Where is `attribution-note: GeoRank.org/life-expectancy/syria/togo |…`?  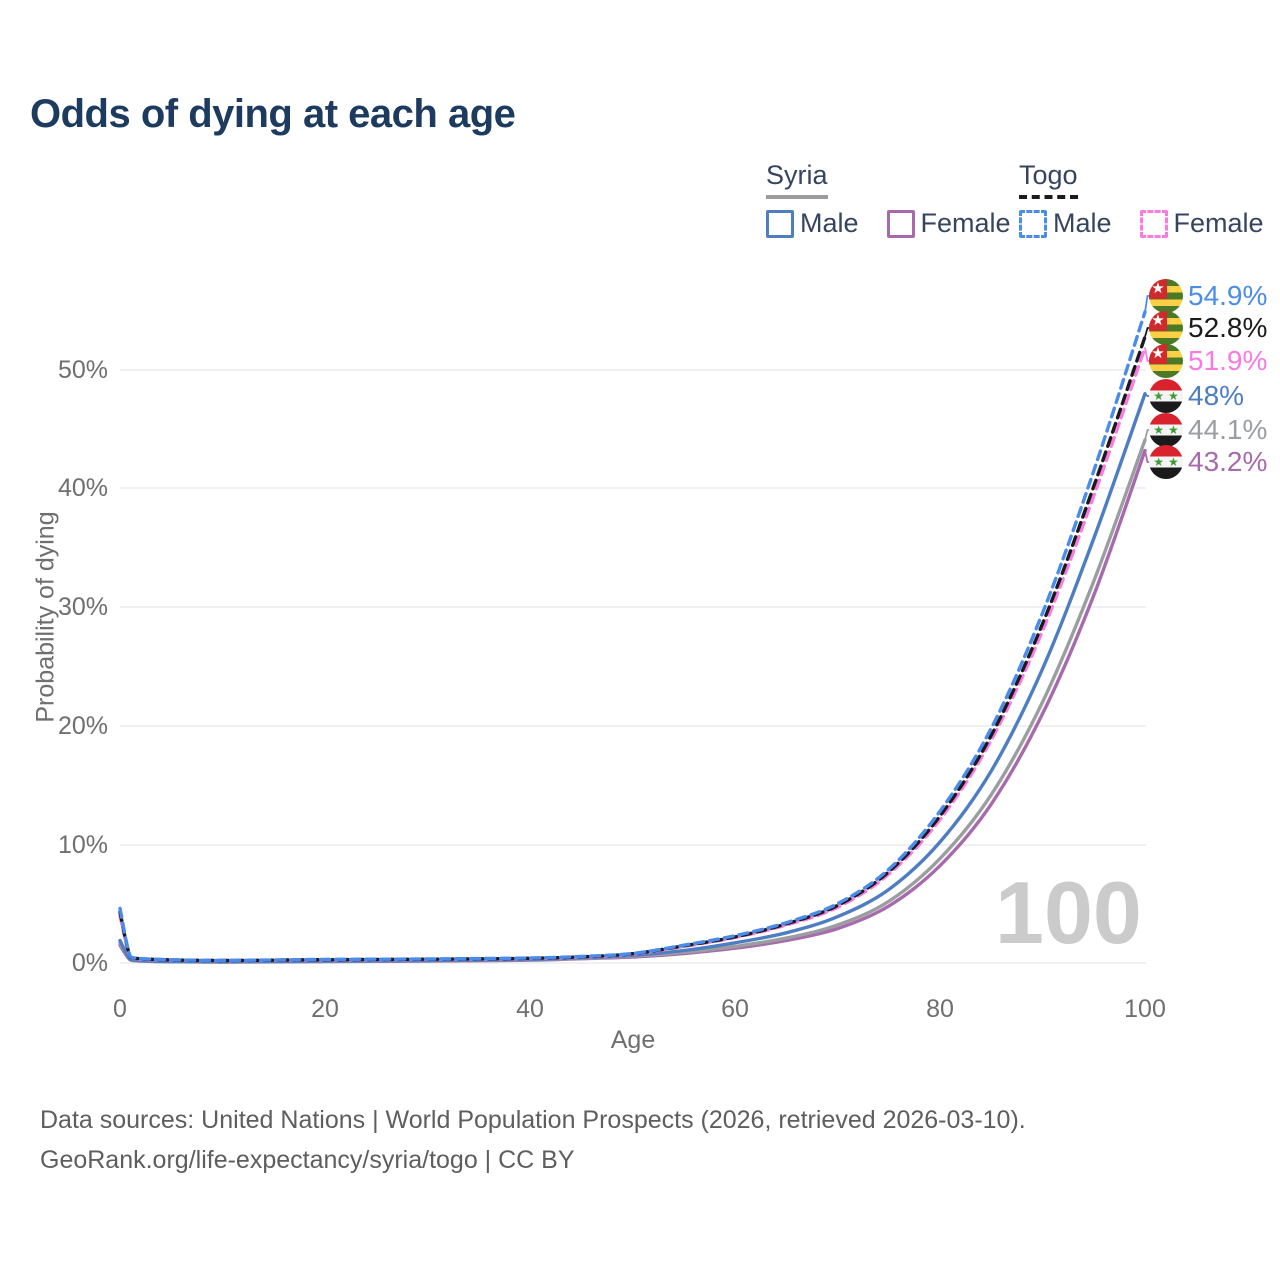 attribution-note: GeoRank.org/life-expectancy/syria/togo |… is located at coordinates (307, 1160).